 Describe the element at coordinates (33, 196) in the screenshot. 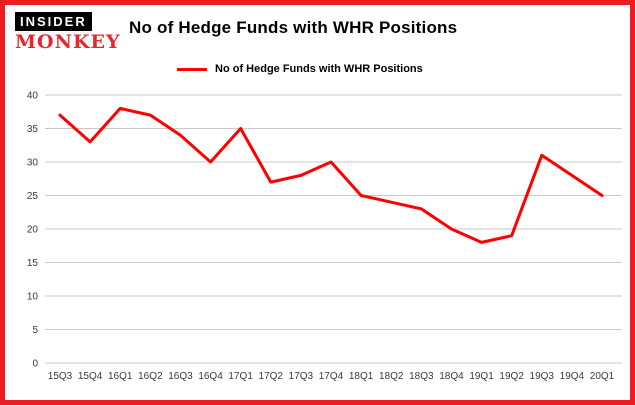

I see `y-tick-label: 25` at that location.